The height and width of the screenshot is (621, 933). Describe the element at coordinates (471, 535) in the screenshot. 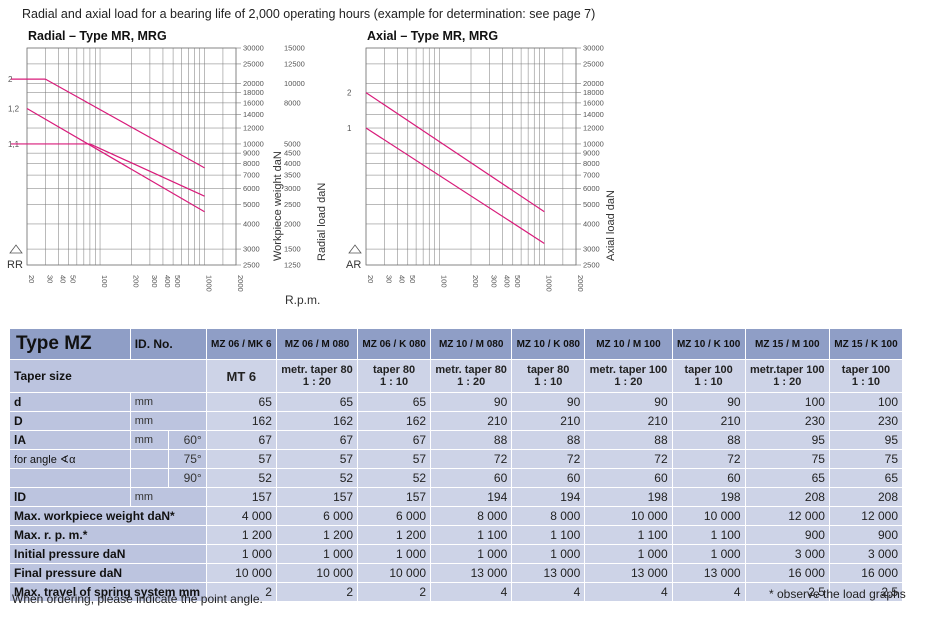

I see `value-cell: 1 100` at that location.